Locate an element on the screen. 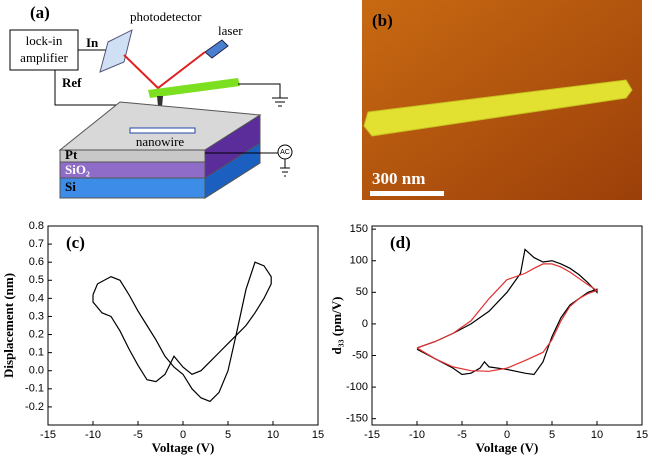 This screenshot has height=457, width=648. panel-label: (b) is located at coordinates (382, 20).